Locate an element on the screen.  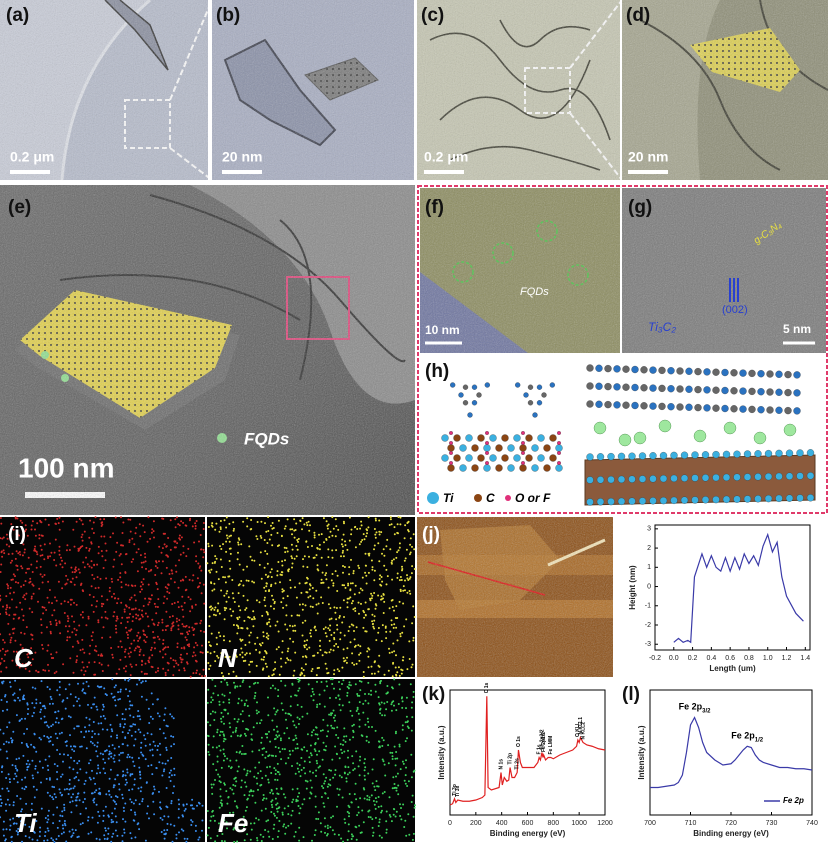
x-tick-label: 700 is located at coordinates (650, 823).